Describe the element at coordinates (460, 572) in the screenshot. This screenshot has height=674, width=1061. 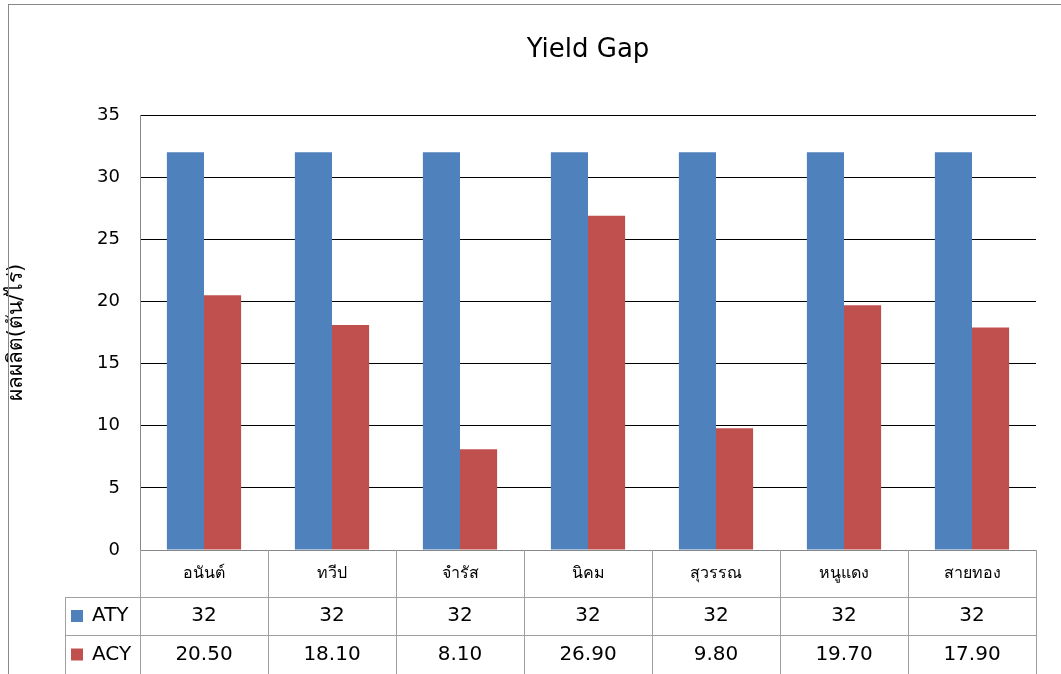
I see `x-tick-label: จำรัส` at that location.